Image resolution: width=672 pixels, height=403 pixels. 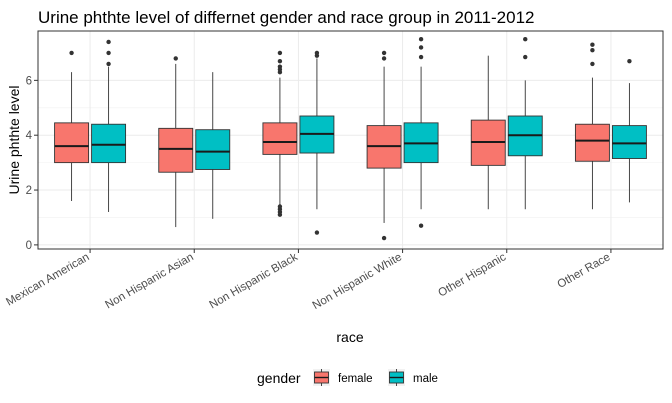 I want to click on x-tick-label: Non Hispanic Asian, so click(x=149, y=281).